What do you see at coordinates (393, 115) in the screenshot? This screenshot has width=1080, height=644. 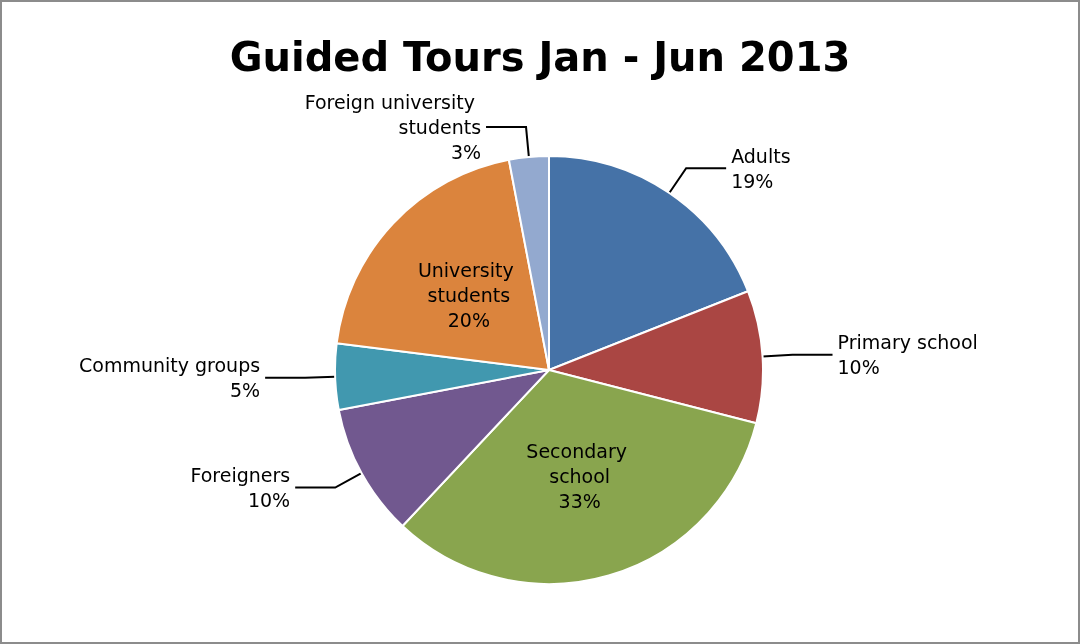 I see `slice-label: Foreign university students` at bounding box center [393, 115].